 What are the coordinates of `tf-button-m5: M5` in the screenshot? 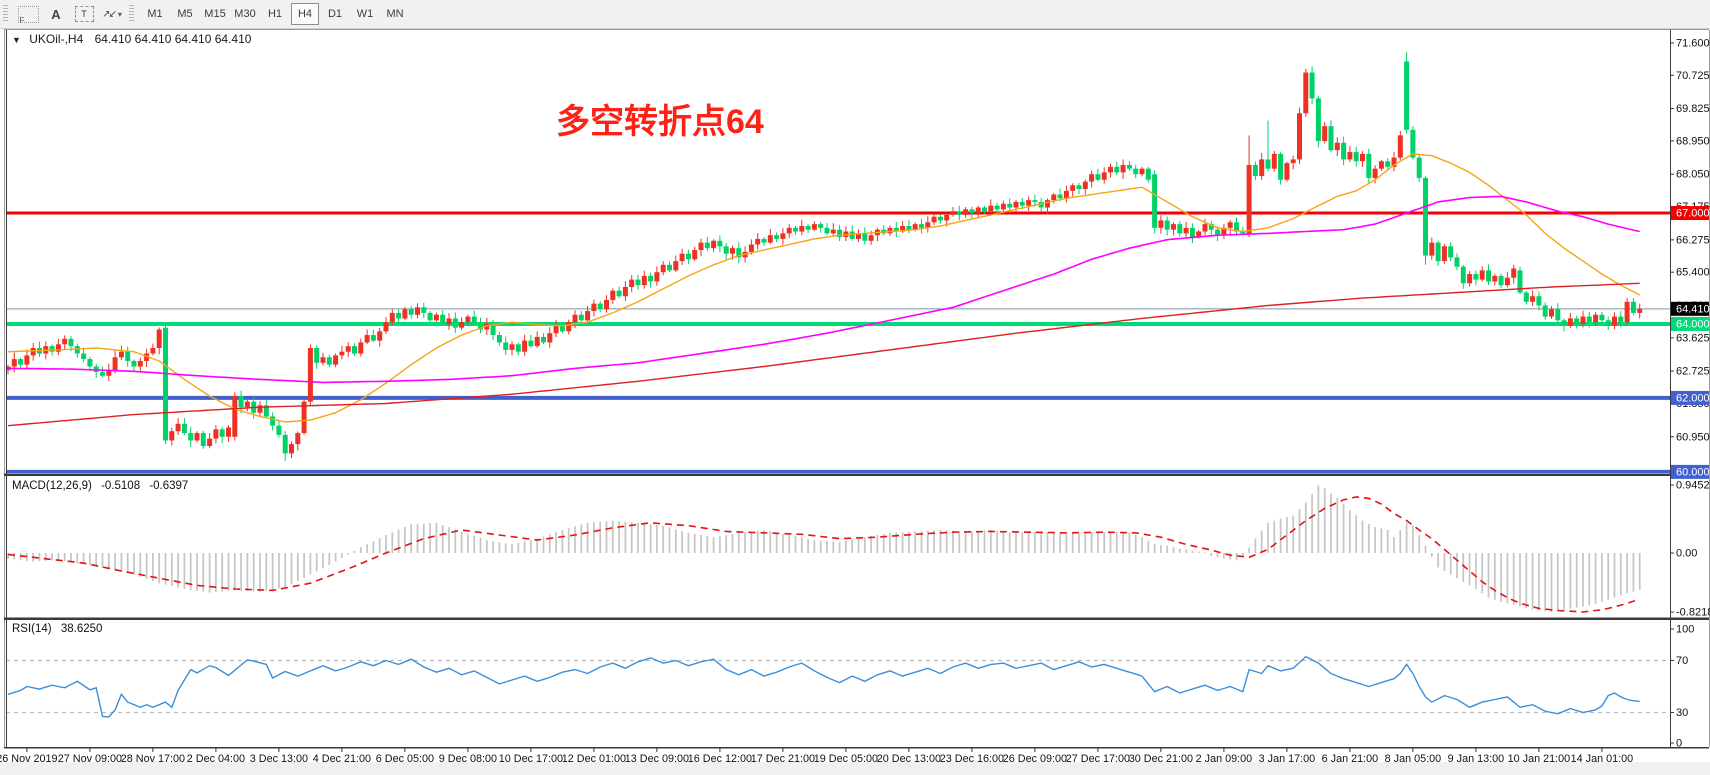 It's located at (185, 14).